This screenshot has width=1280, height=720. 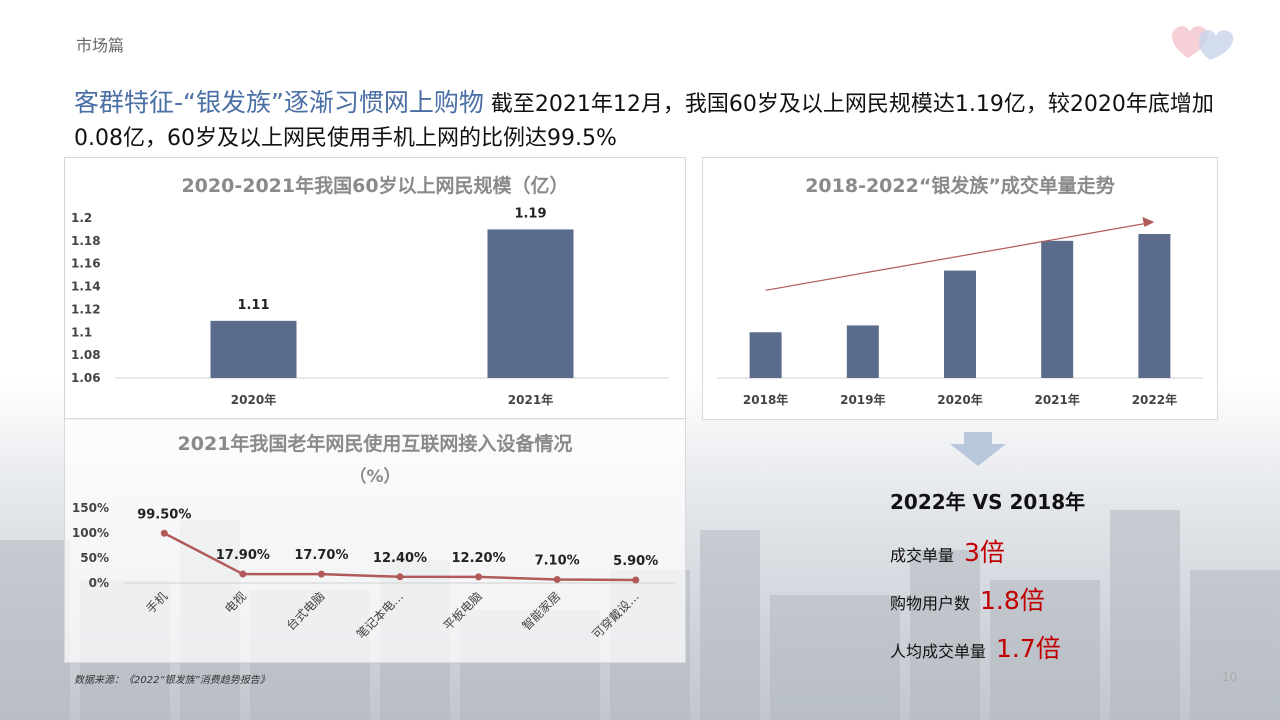 What do you see at coordinates (86, 287) in the screenshot?
I see `y-tick-label: 1.14` at bounding box center [86, 287].